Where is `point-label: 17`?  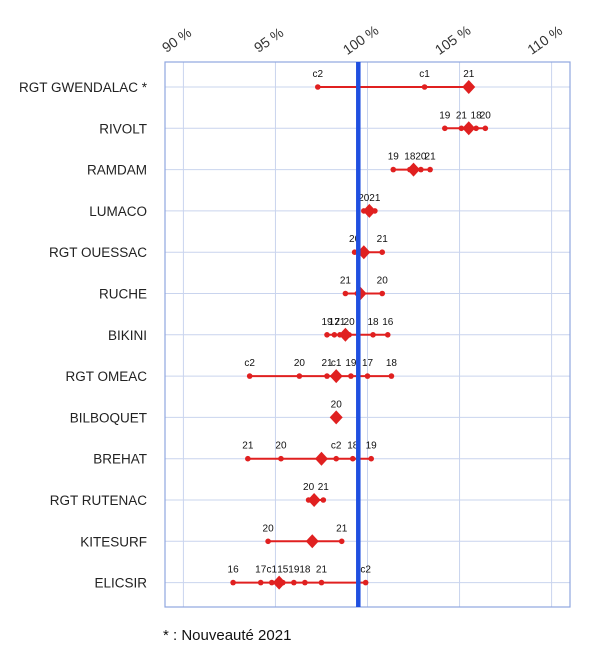 point-label: 17 is located at coordinates (335, 322).